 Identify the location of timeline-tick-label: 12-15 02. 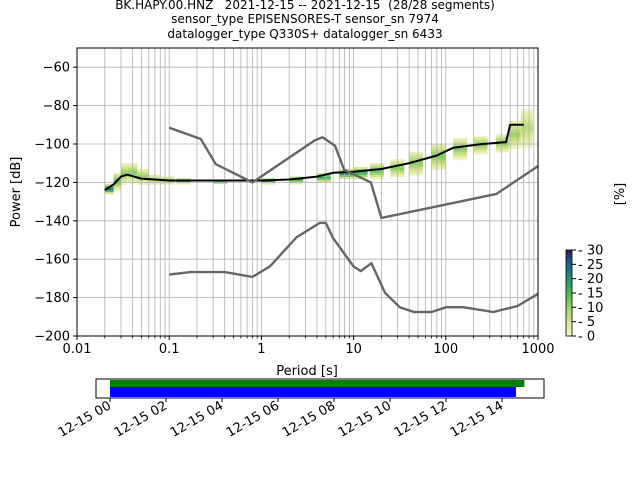
(141, 419).